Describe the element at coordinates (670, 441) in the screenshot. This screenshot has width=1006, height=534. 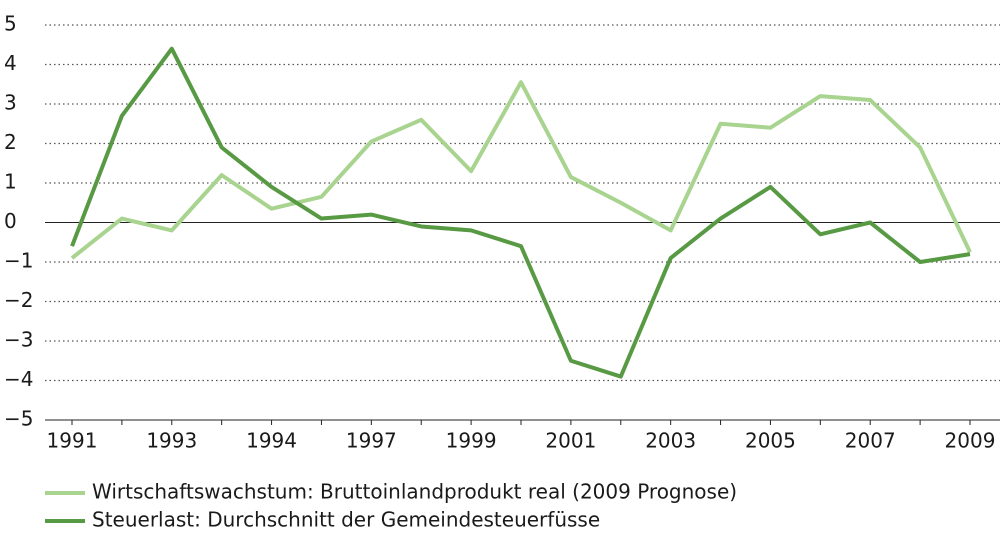
I see `x-tick-label: 2003` at that location.